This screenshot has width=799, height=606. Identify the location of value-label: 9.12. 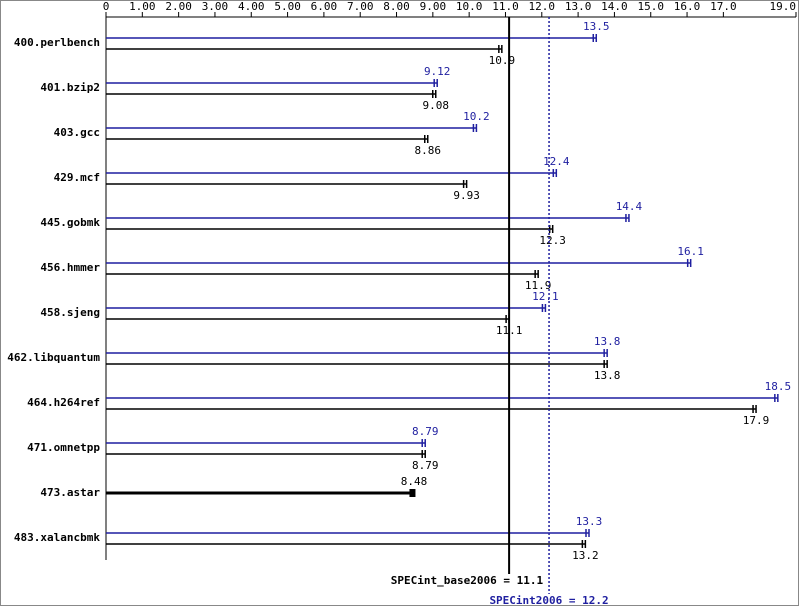
(437, 71).